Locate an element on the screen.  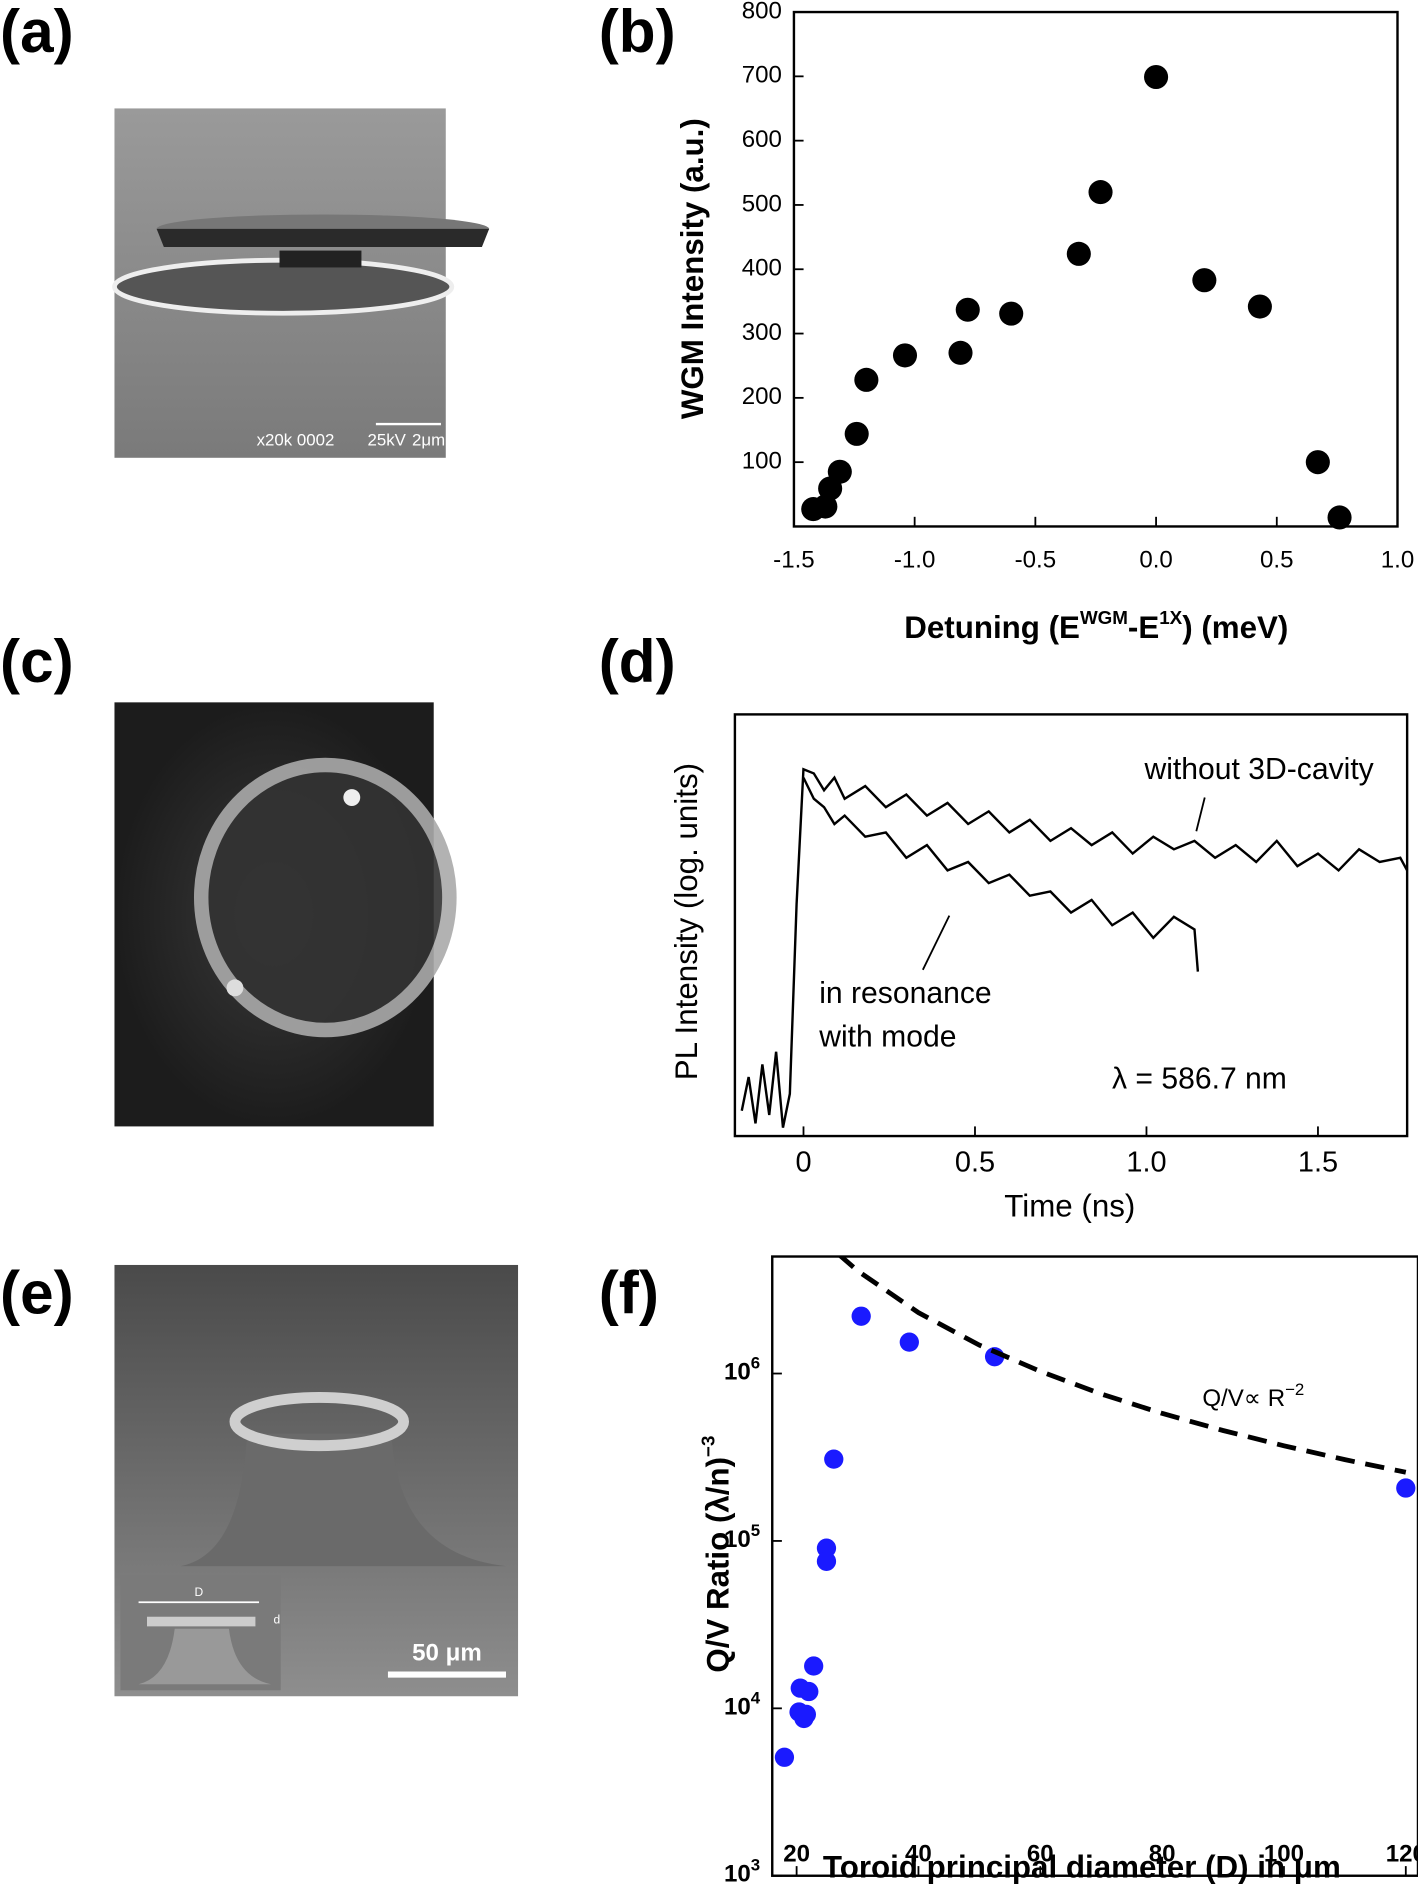
annotation-part: in resonance is located at coordinates (905, 993).